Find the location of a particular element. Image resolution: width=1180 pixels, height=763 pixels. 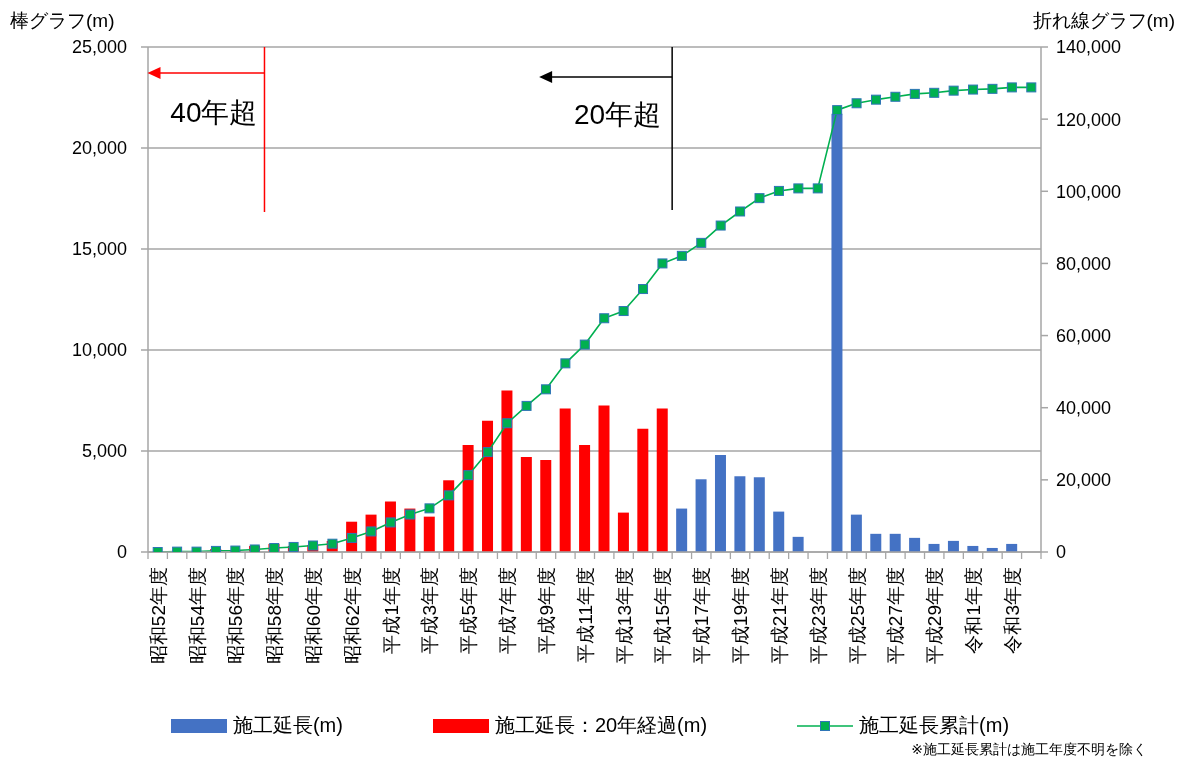

x-tick-label: 平成3年度 is located at coordinates (430, 610).